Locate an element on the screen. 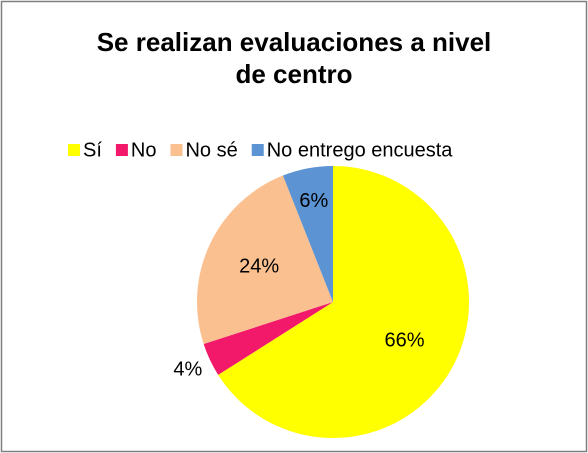 The width and height of the screenshot is (588, 453). data-label: 66% is located at coordinates (404, 341).